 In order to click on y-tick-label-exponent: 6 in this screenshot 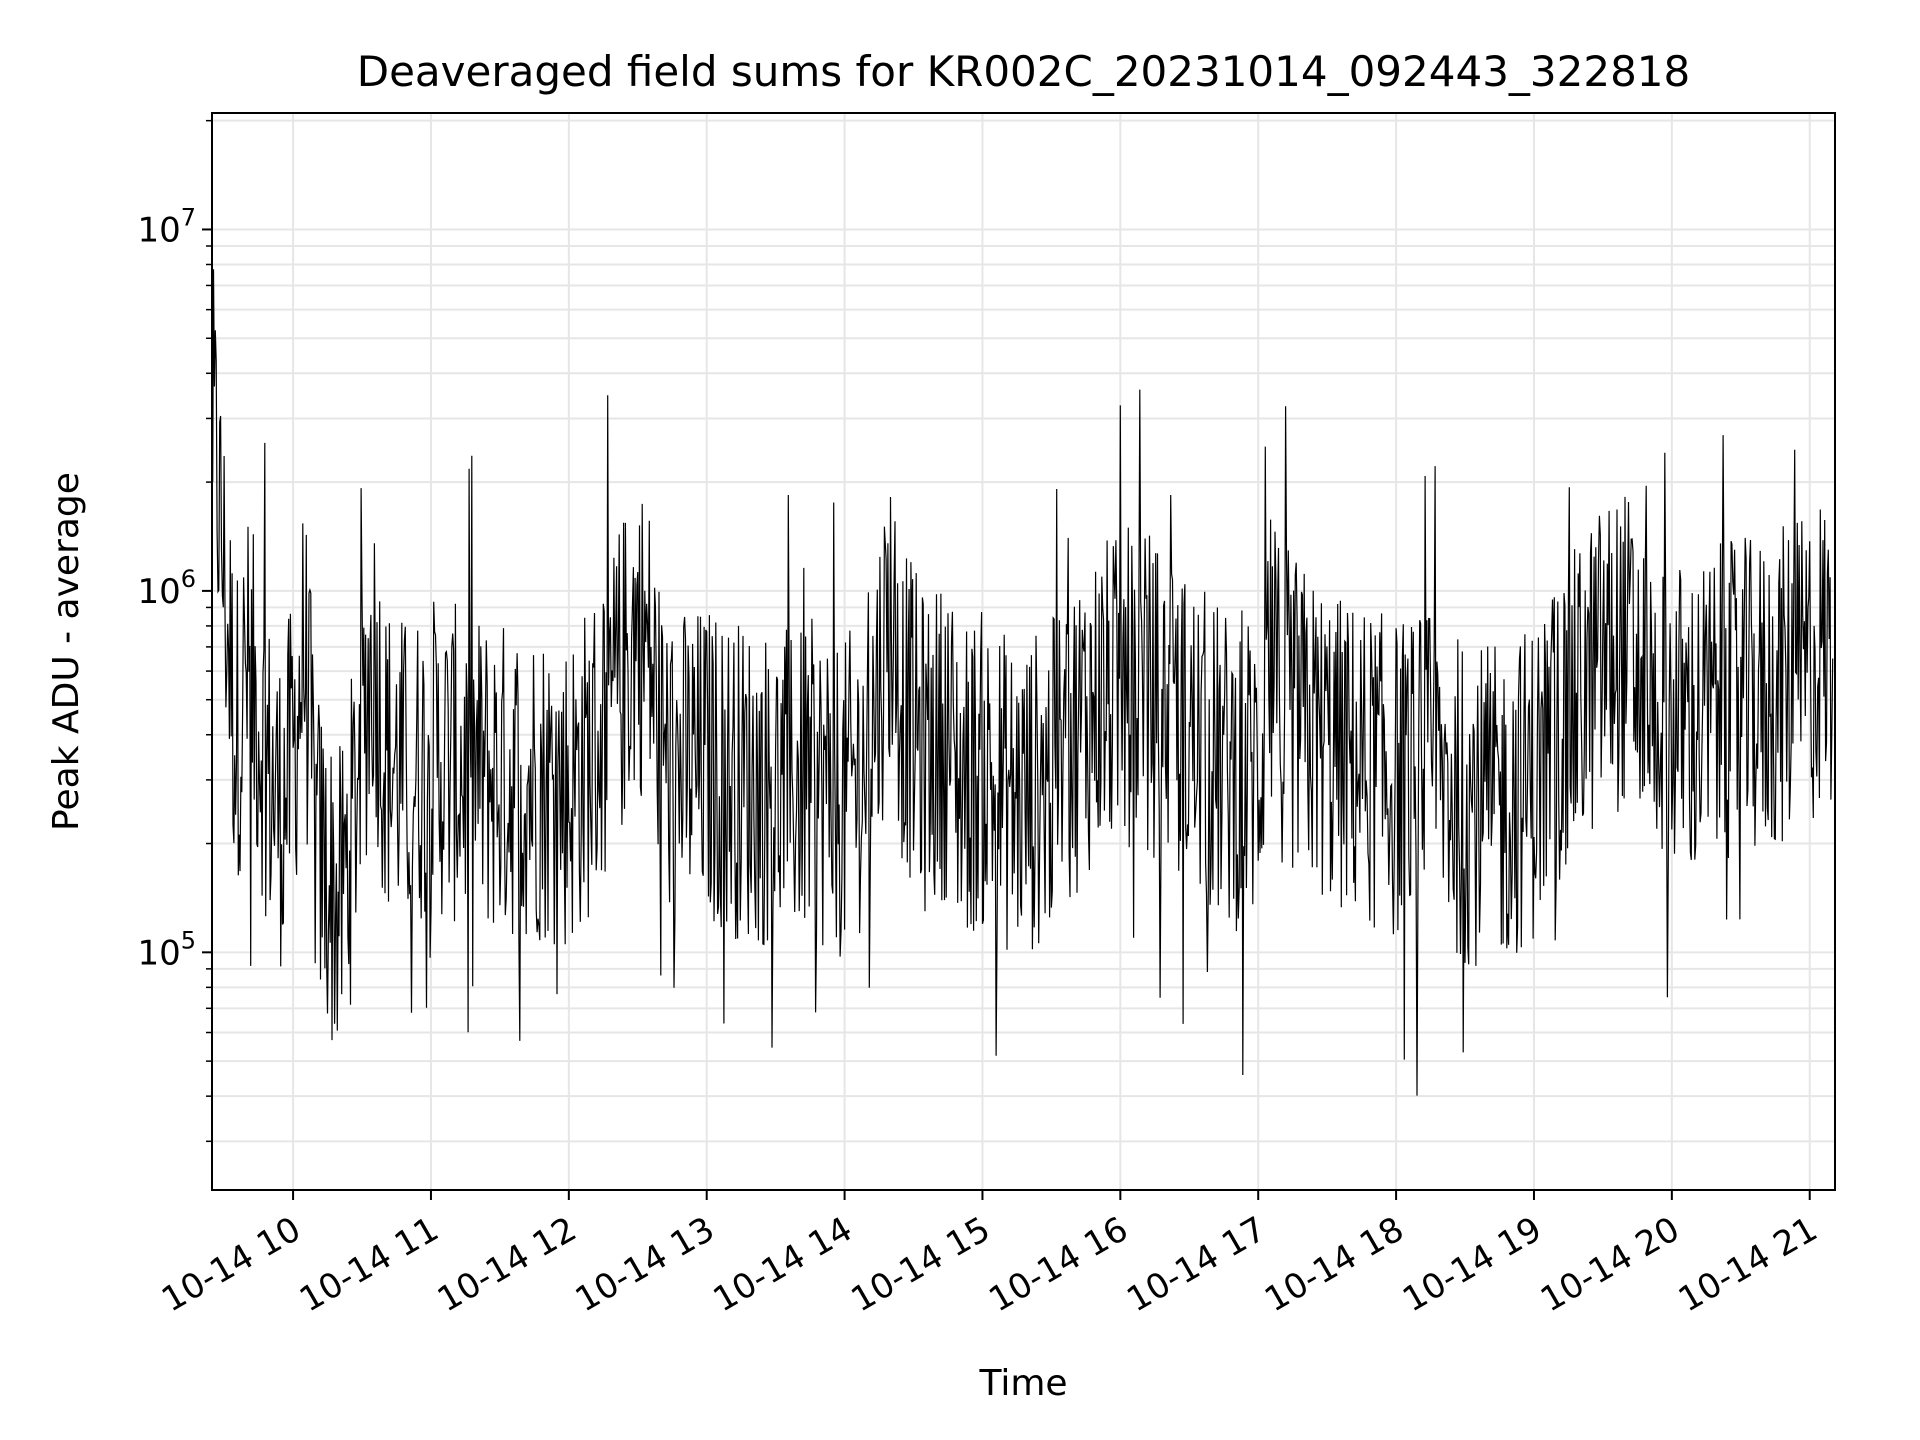, I will do `click(188, 579)`.